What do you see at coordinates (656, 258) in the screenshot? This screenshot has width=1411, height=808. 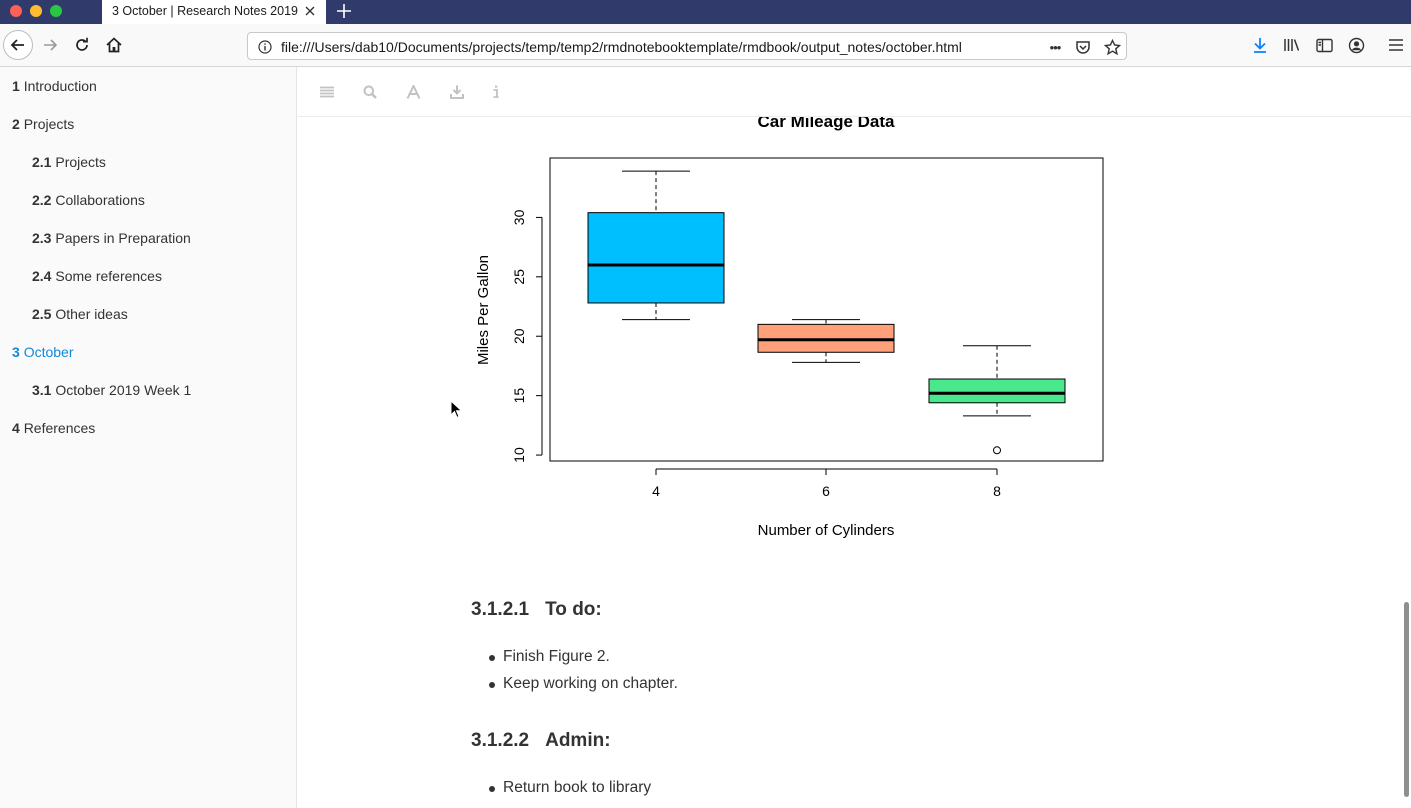 I see `box-4-cylinders` at bounding box center [656, 258].